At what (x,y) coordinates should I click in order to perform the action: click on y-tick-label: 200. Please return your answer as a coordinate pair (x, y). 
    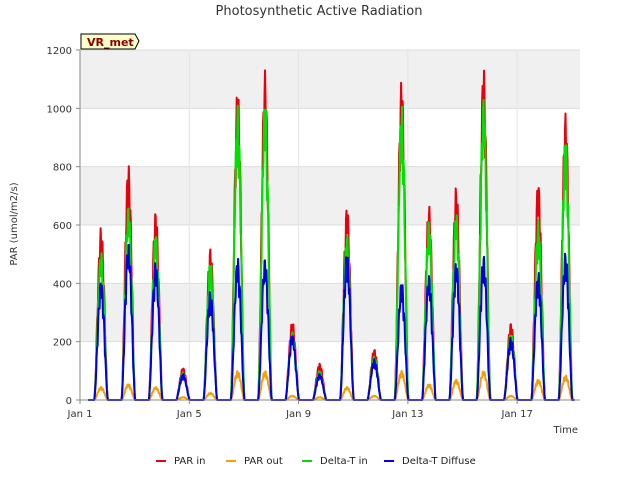
    Looking at the image, I should click on (62, 343).